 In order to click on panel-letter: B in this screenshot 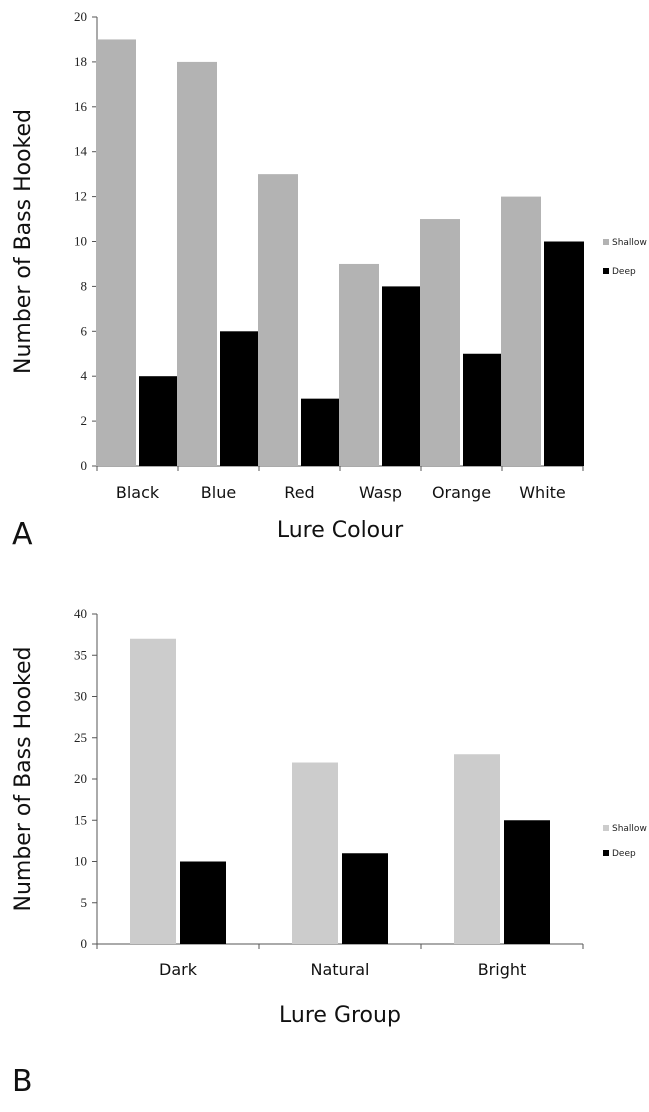, I will do `click(22, 1081)`.